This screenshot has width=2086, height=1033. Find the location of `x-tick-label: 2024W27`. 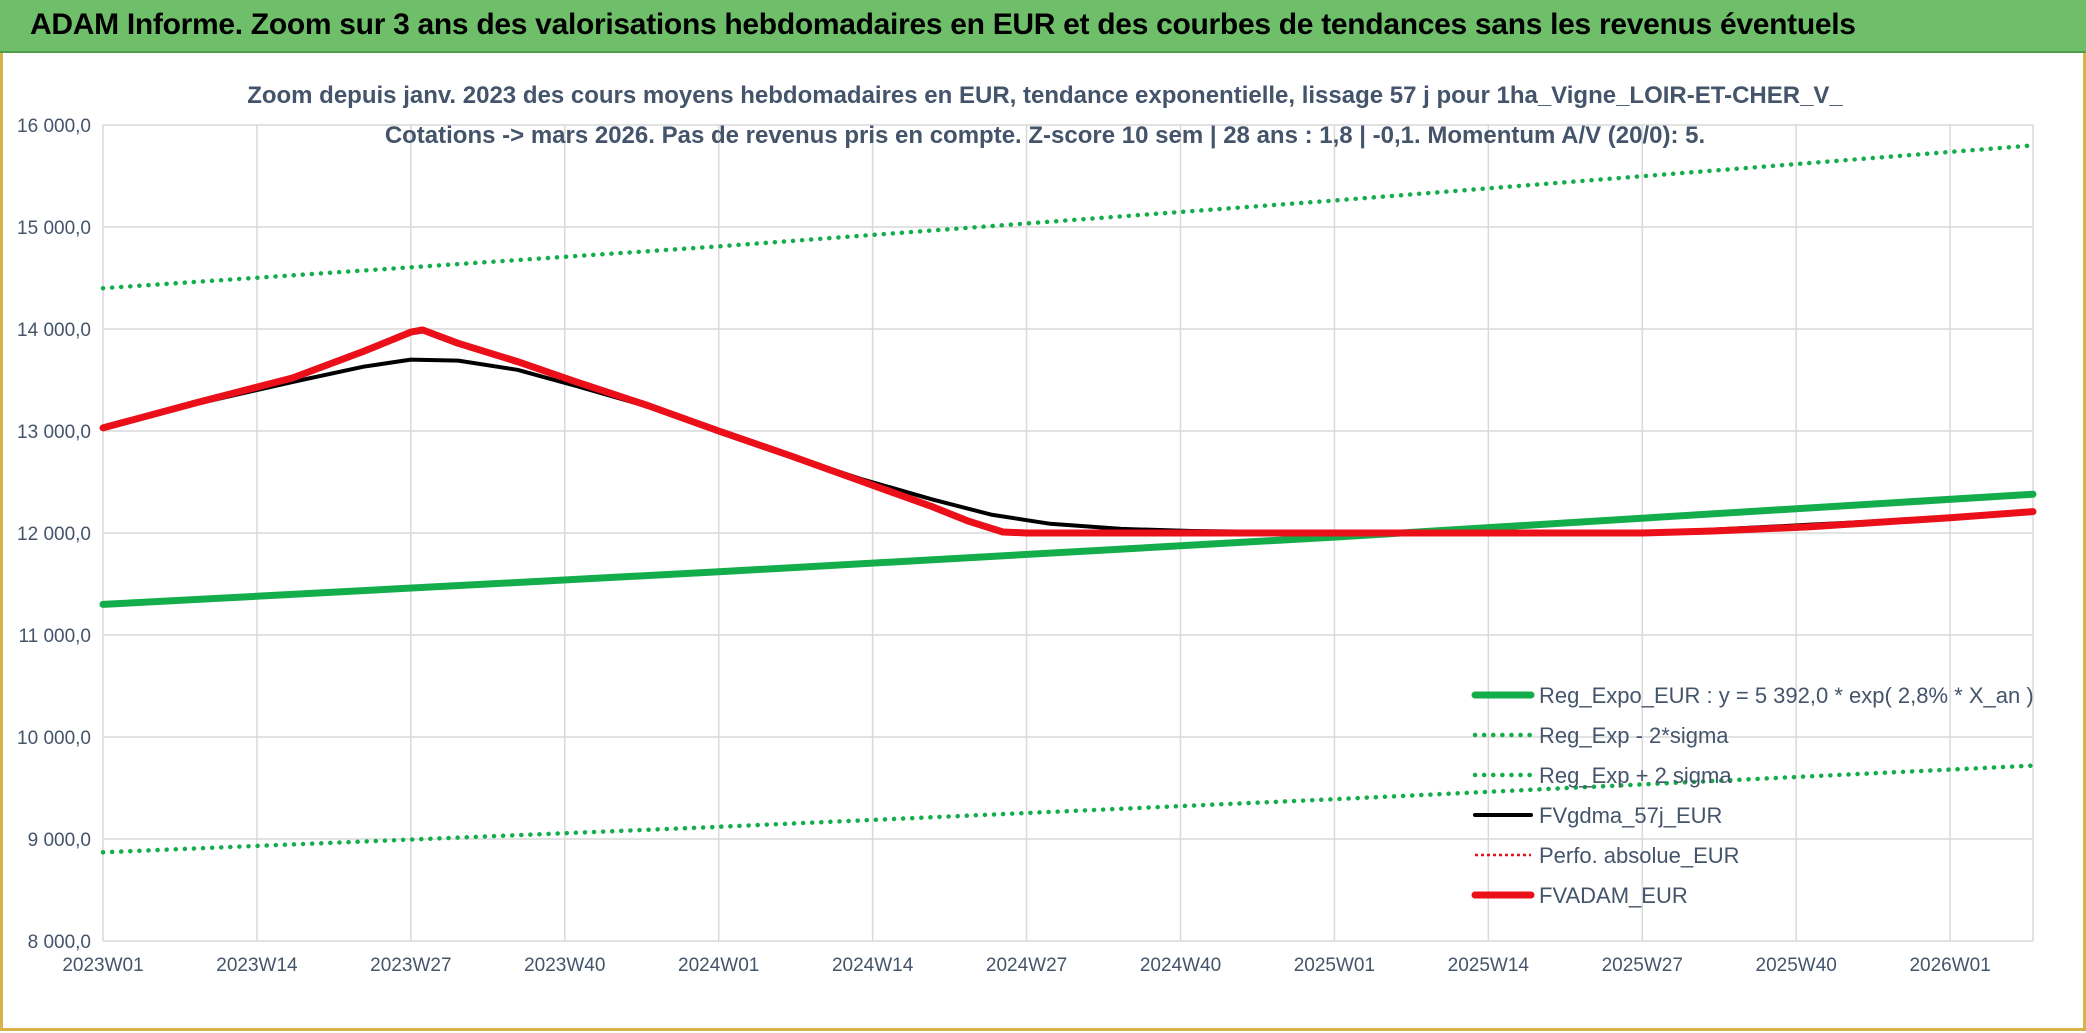

x-tick-label: 2024W27 is located at coordinates (1026, 965).